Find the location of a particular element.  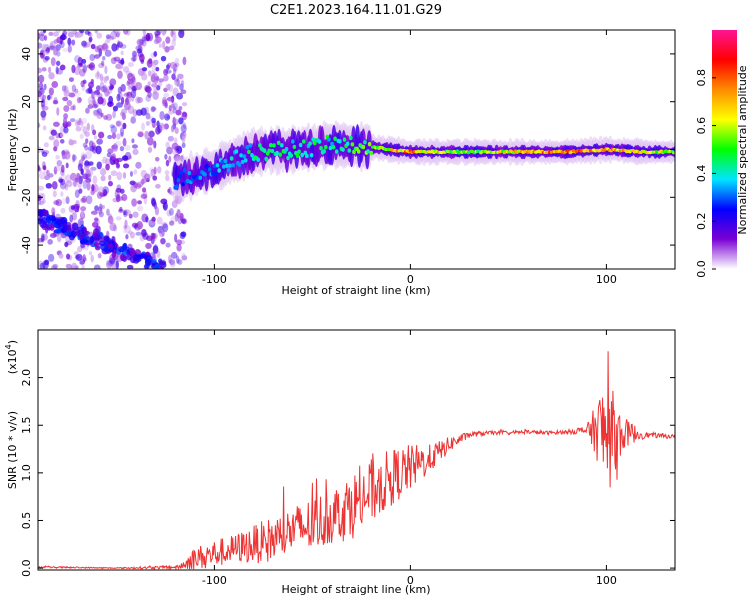

colorbar-tick-label: 0.8 is located at coordinates (701, 78).